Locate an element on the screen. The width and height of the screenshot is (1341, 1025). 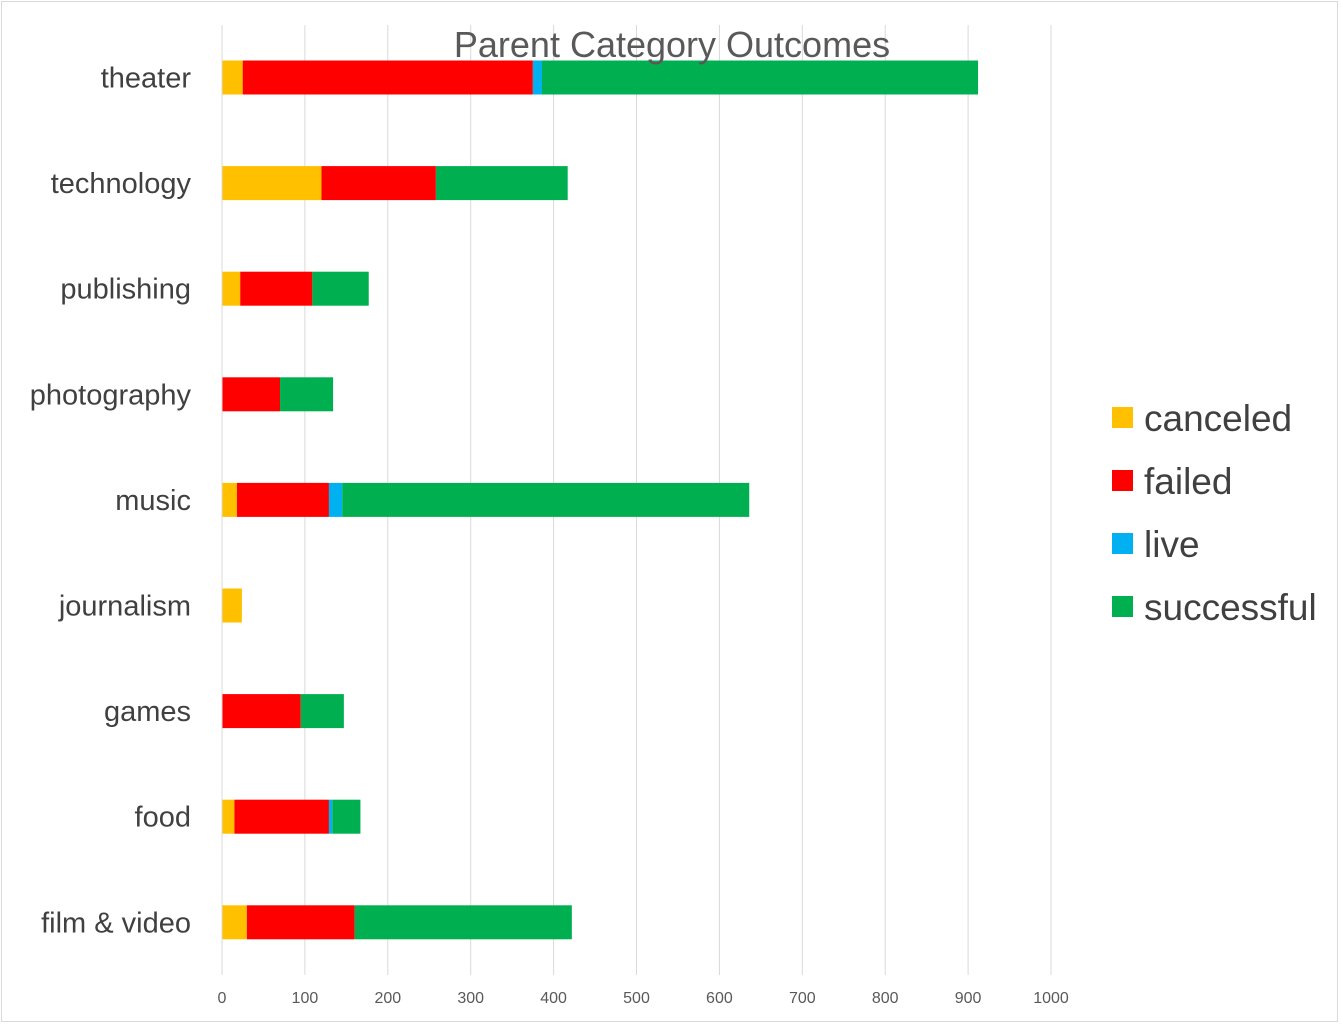
legend-swatch-live is located at coordinates (1122, 543).